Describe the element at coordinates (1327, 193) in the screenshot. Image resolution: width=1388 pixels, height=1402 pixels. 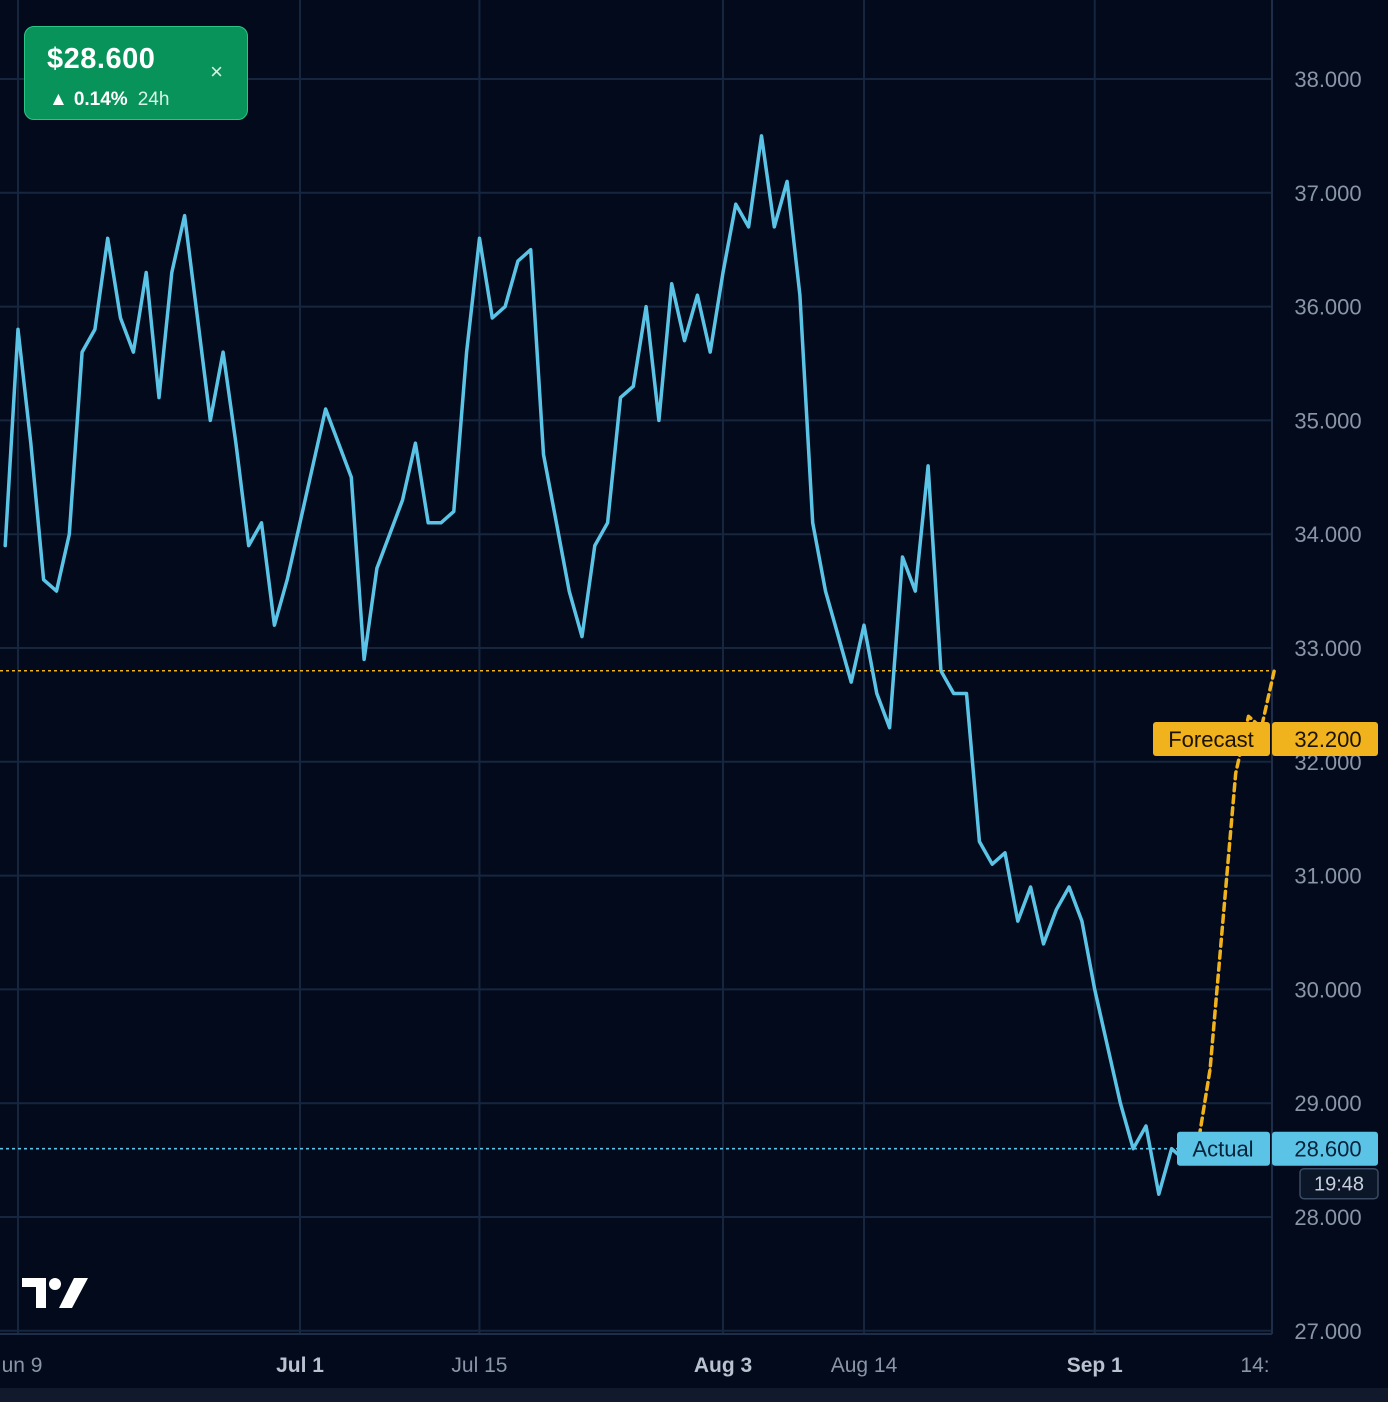
I see `y-tick-label-1: 37.000` at that location.